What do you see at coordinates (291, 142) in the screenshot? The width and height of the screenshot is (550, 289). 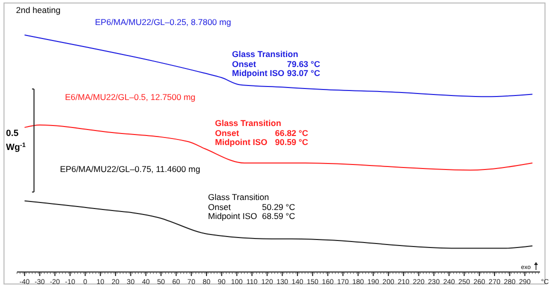 I see `annotation: 90.59 °C` at bounding box center [291, 142].